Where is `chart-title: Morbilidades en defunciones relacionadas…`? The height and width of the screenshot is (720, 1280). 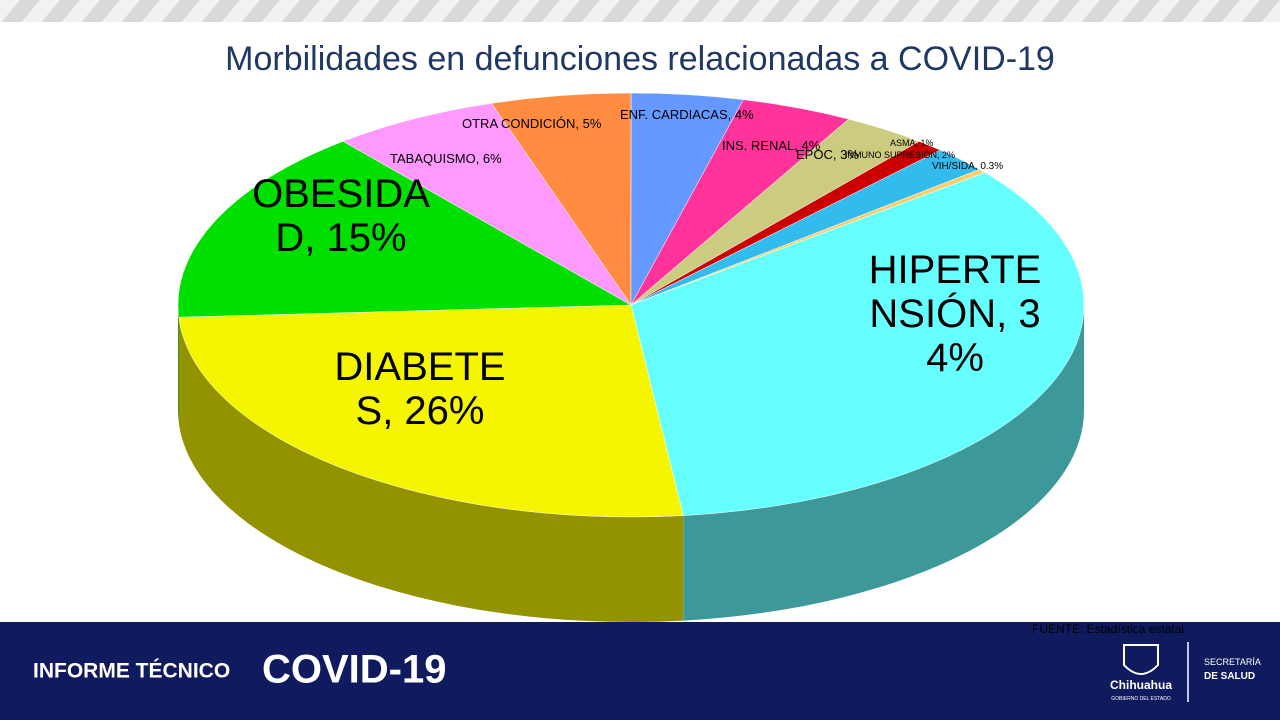
chart-title: Morbilidades en defunciones relacionadas… is located at coordinates (640, 59).